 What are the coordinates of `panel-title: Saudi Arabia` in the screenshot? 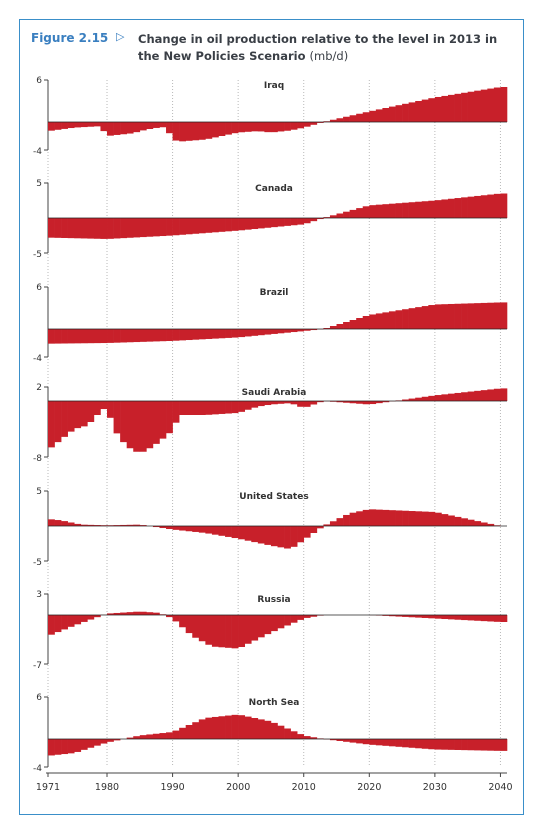 It's located at (274, 393).